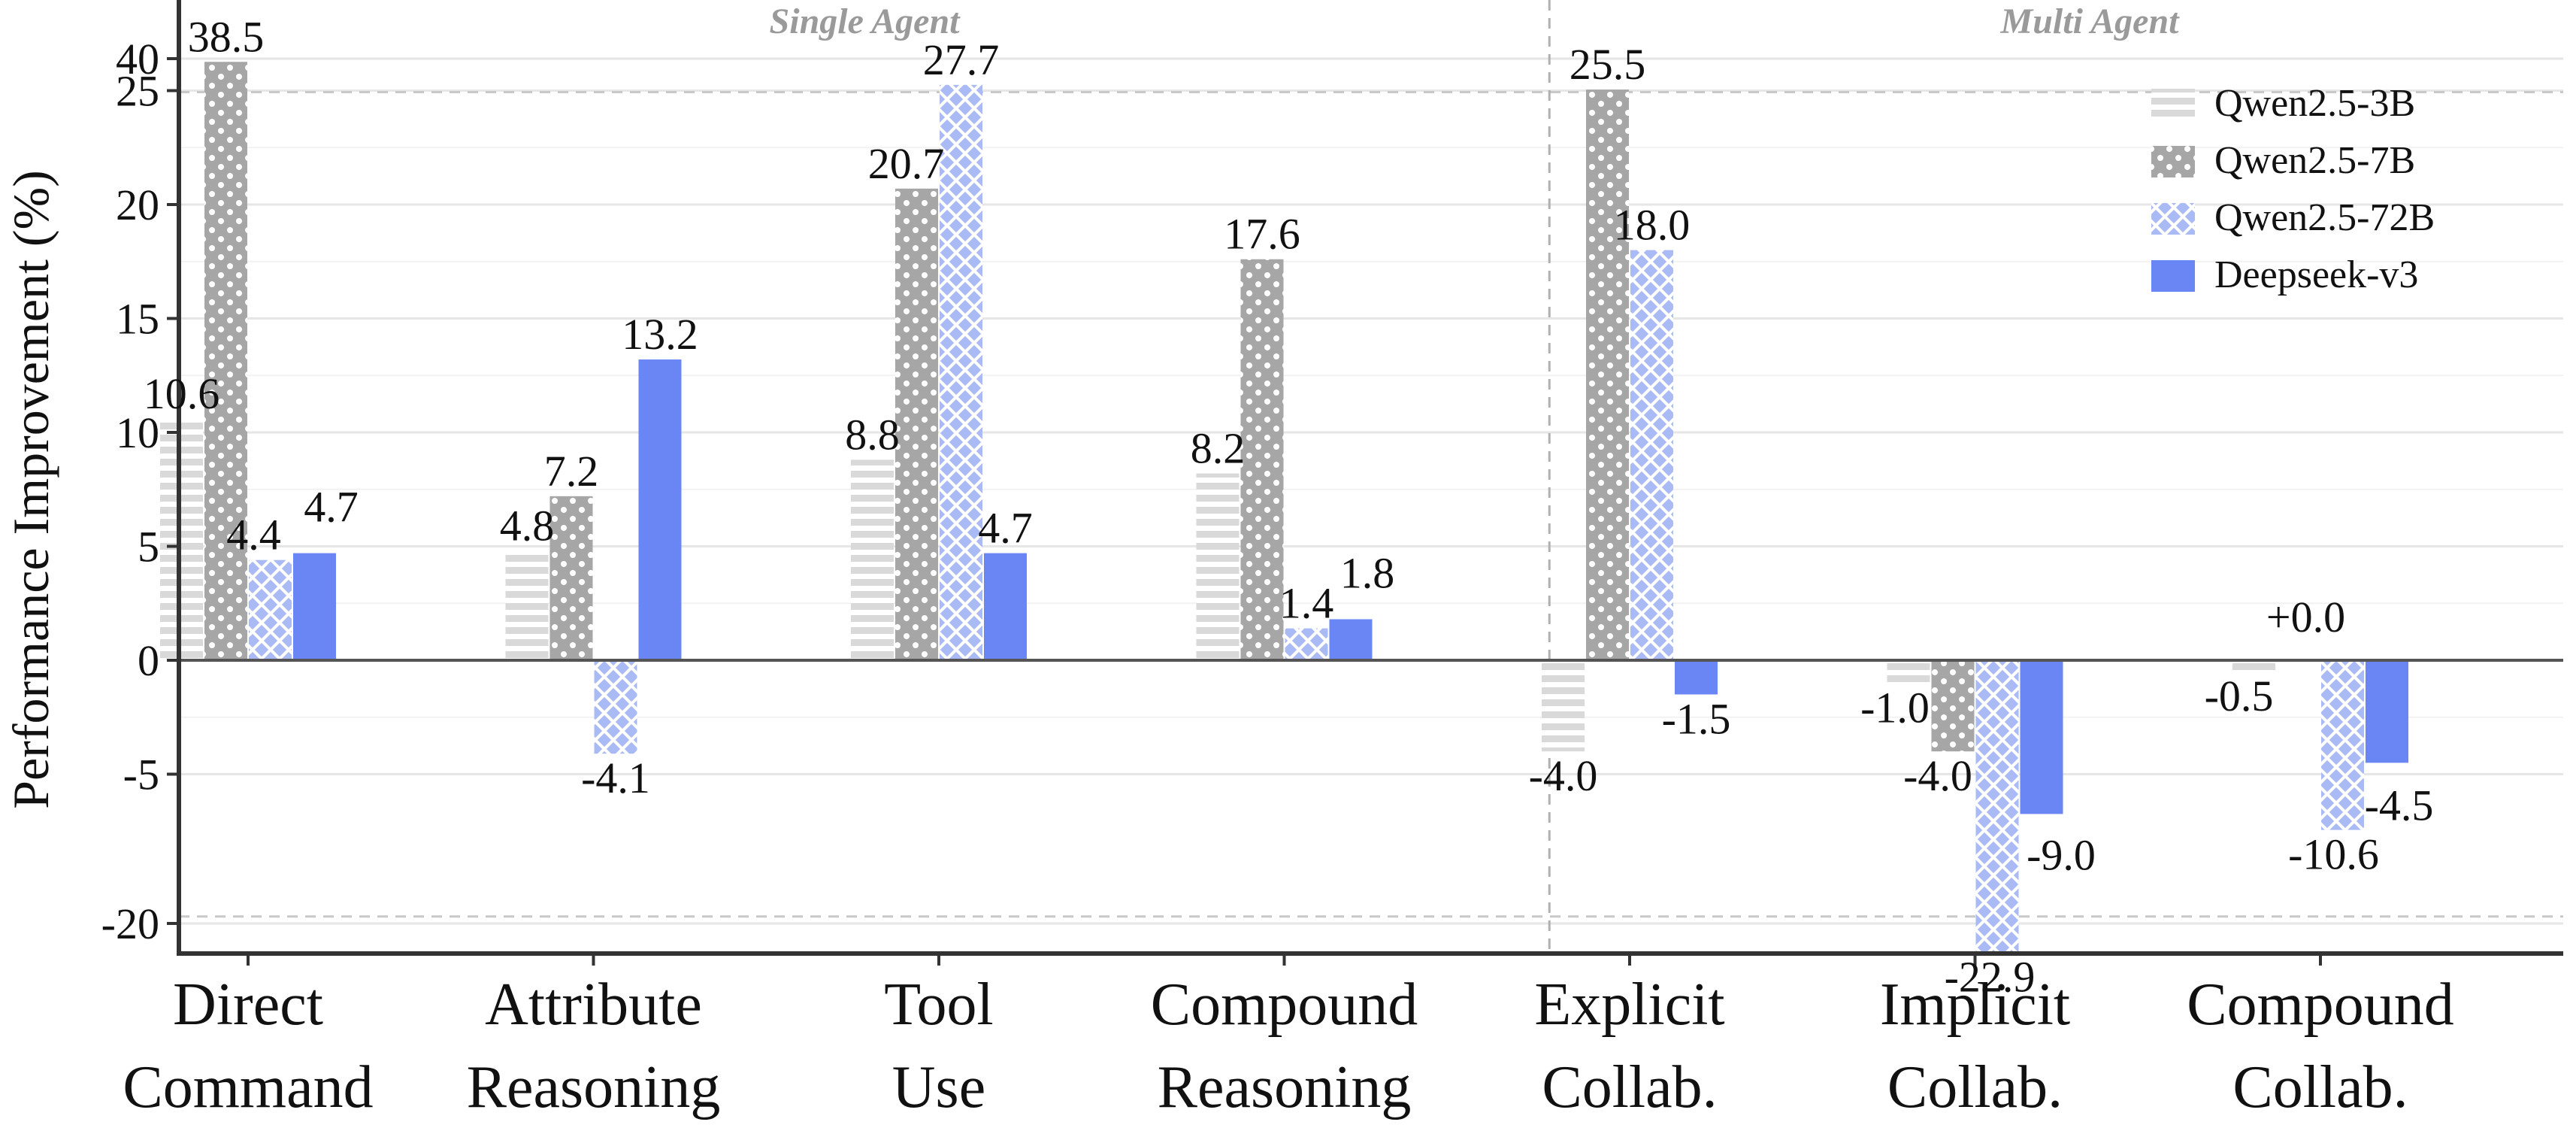  Describe the element at coordinates (1895, 708) in the screenshot. I see `value-label: -1.0` at that location.